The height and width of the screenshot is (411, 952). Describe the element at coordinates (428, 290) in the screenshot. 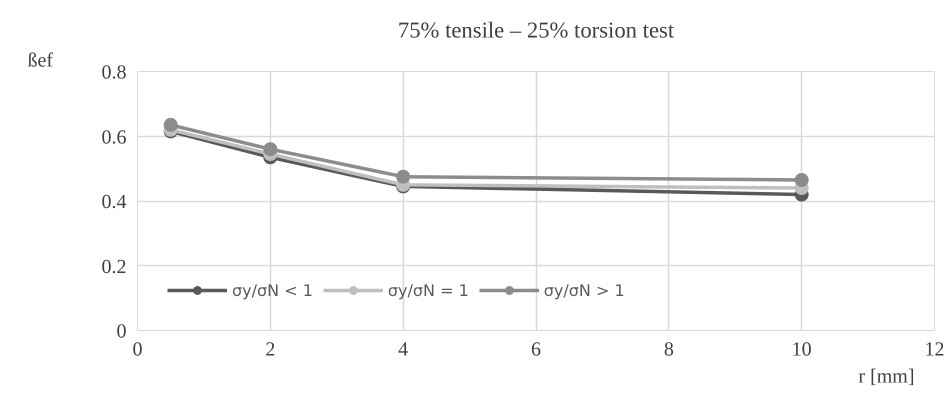

I see `legend-label: σy/σN = 1` at that location.